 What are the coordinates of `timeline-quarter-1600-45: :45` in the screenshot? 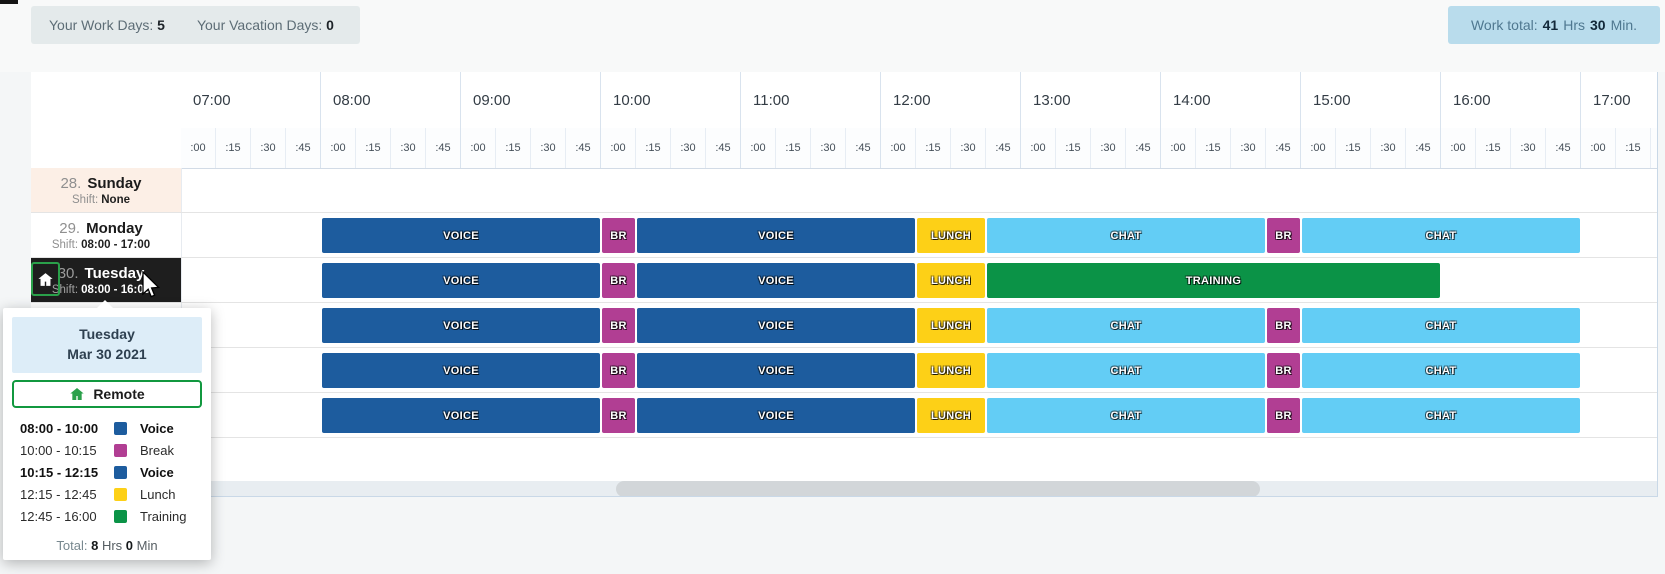 It's located at (1563, 148).